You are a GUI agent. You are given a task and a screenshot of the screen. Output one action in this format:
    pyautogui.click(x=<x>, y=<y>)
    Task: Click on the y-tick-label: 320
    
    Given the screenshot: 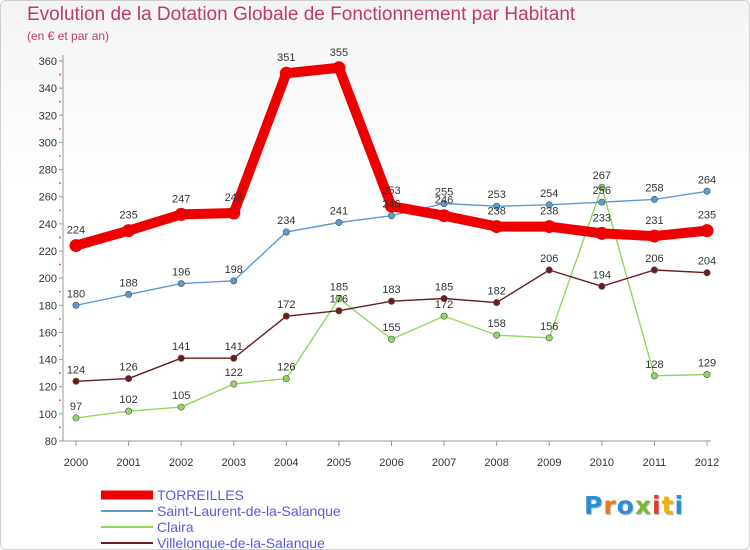 What is the action you would take?
    pyautogui.click(x=48, y=116)
    